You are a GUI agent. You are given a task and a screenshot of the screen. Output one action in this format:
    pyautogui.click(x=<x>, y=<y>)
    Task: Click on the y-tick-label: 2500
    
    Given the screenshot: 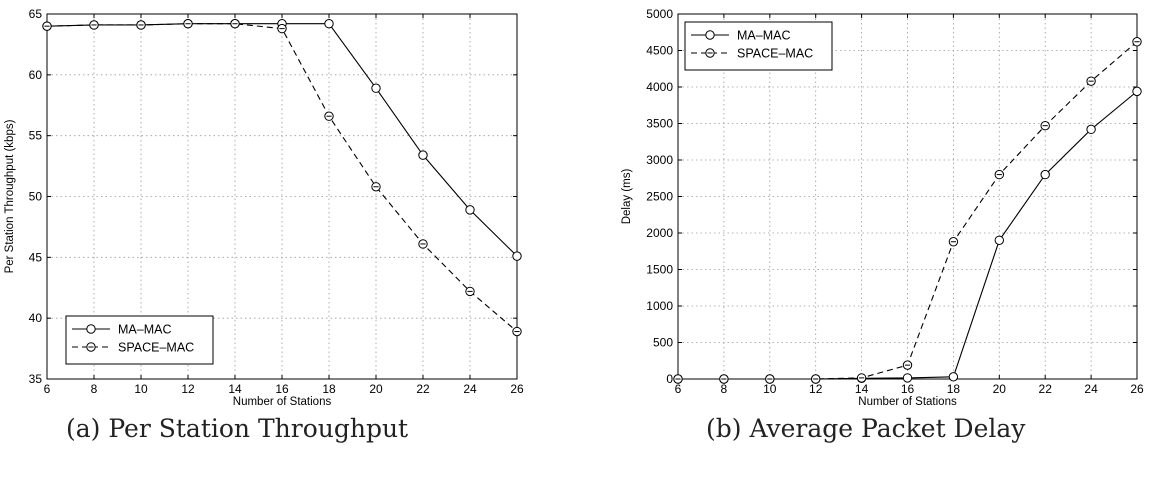 What is the action you would take?
    pyautogui.click(x=659, y=197)
    